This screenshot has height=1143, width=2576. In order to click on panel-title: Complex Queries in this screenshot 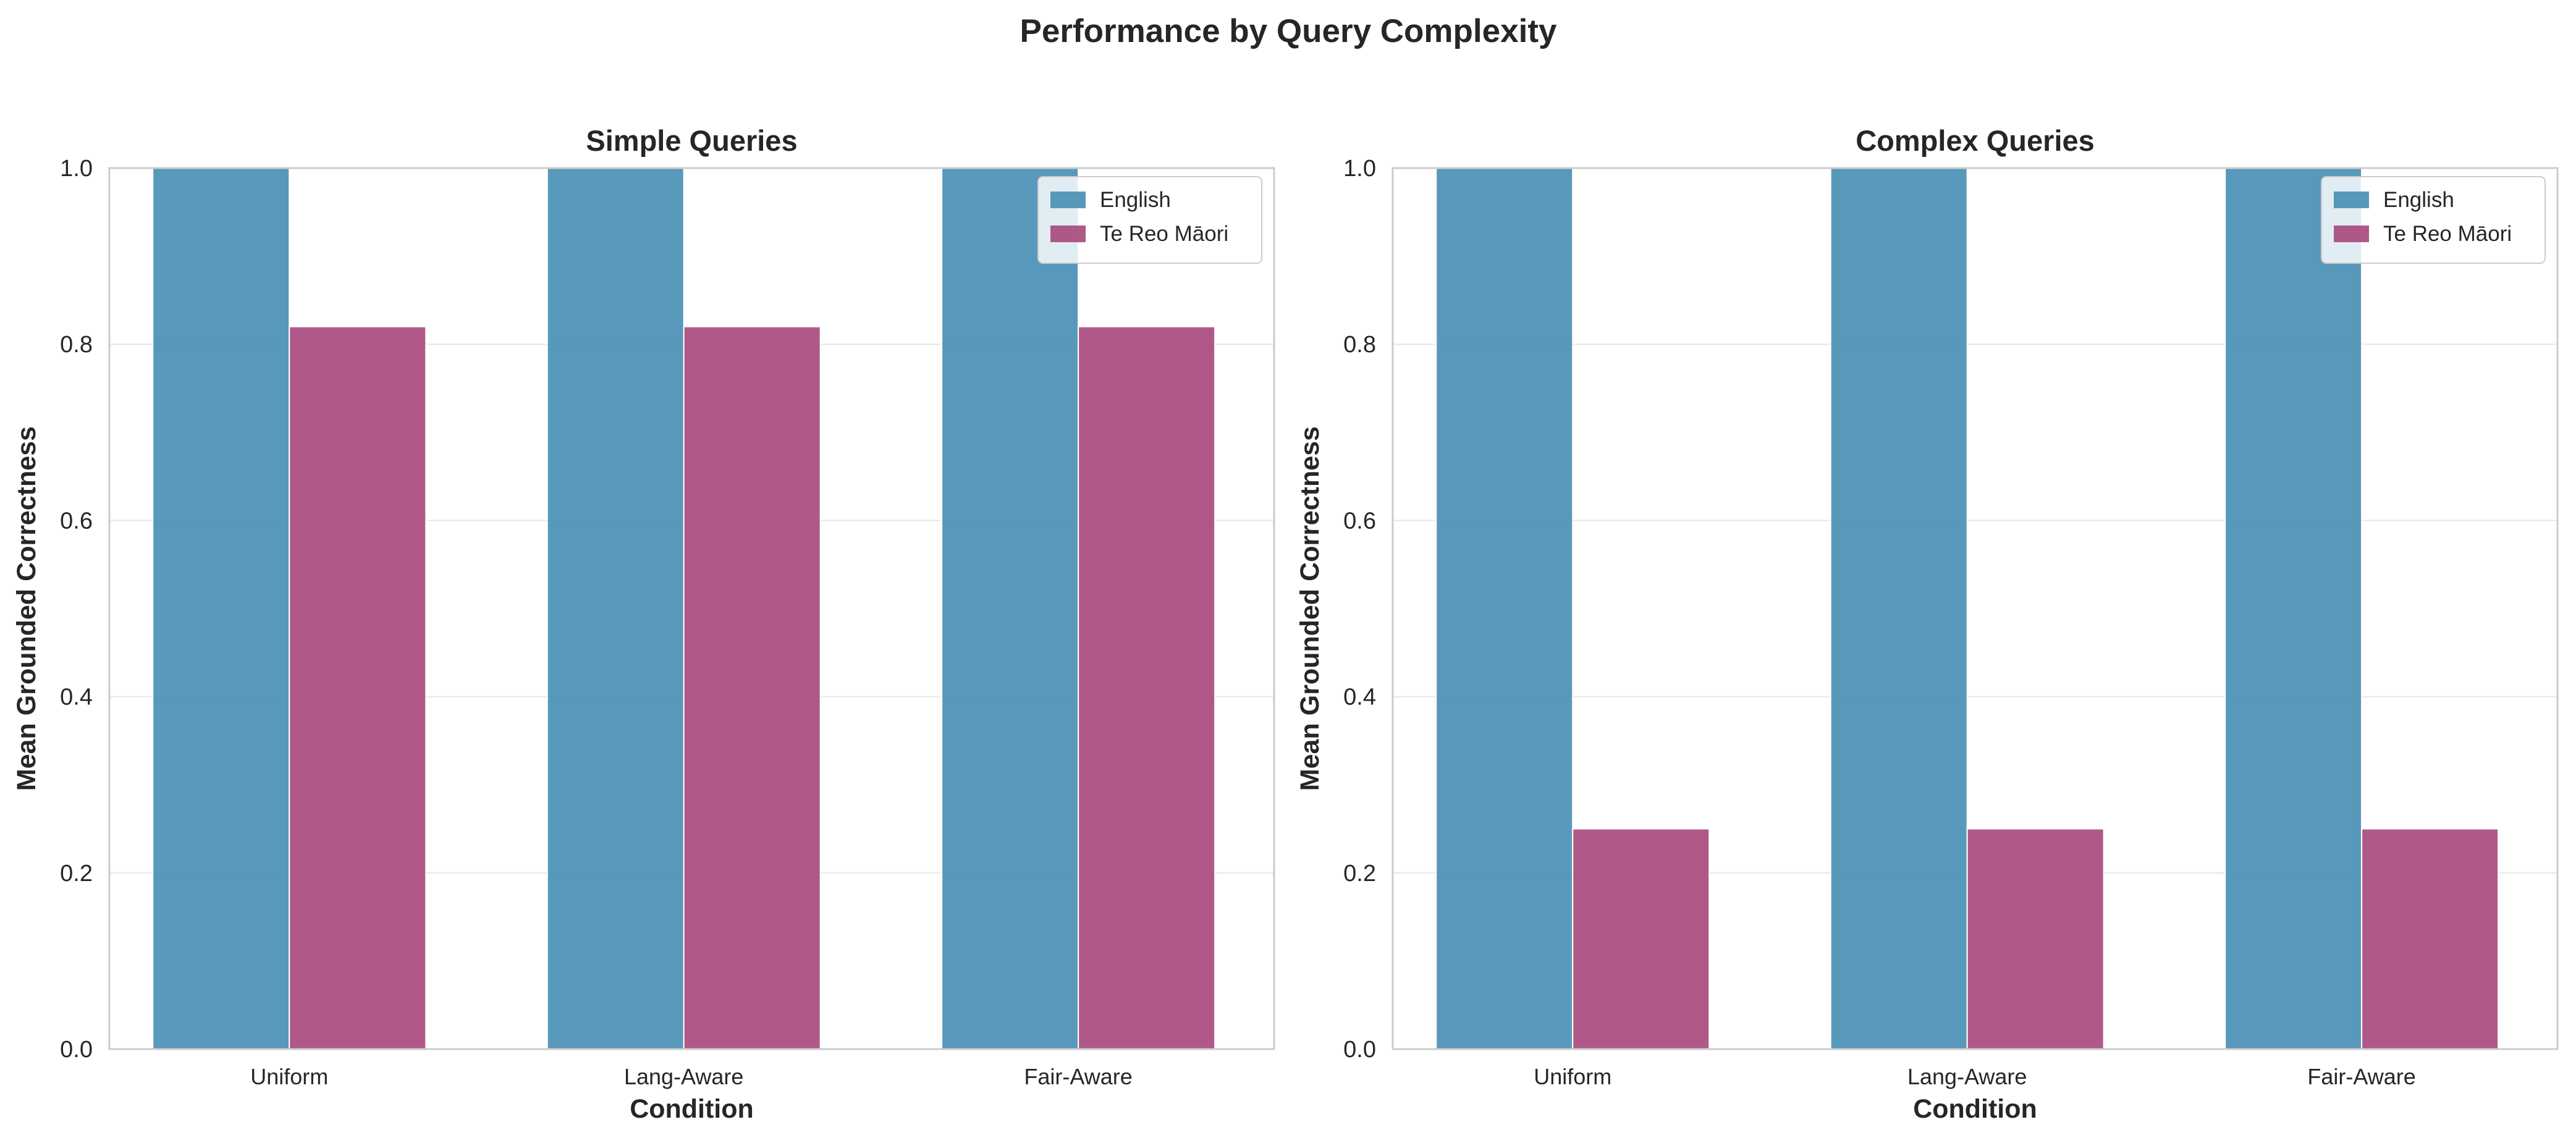, I will do `click(1975, 140)`.